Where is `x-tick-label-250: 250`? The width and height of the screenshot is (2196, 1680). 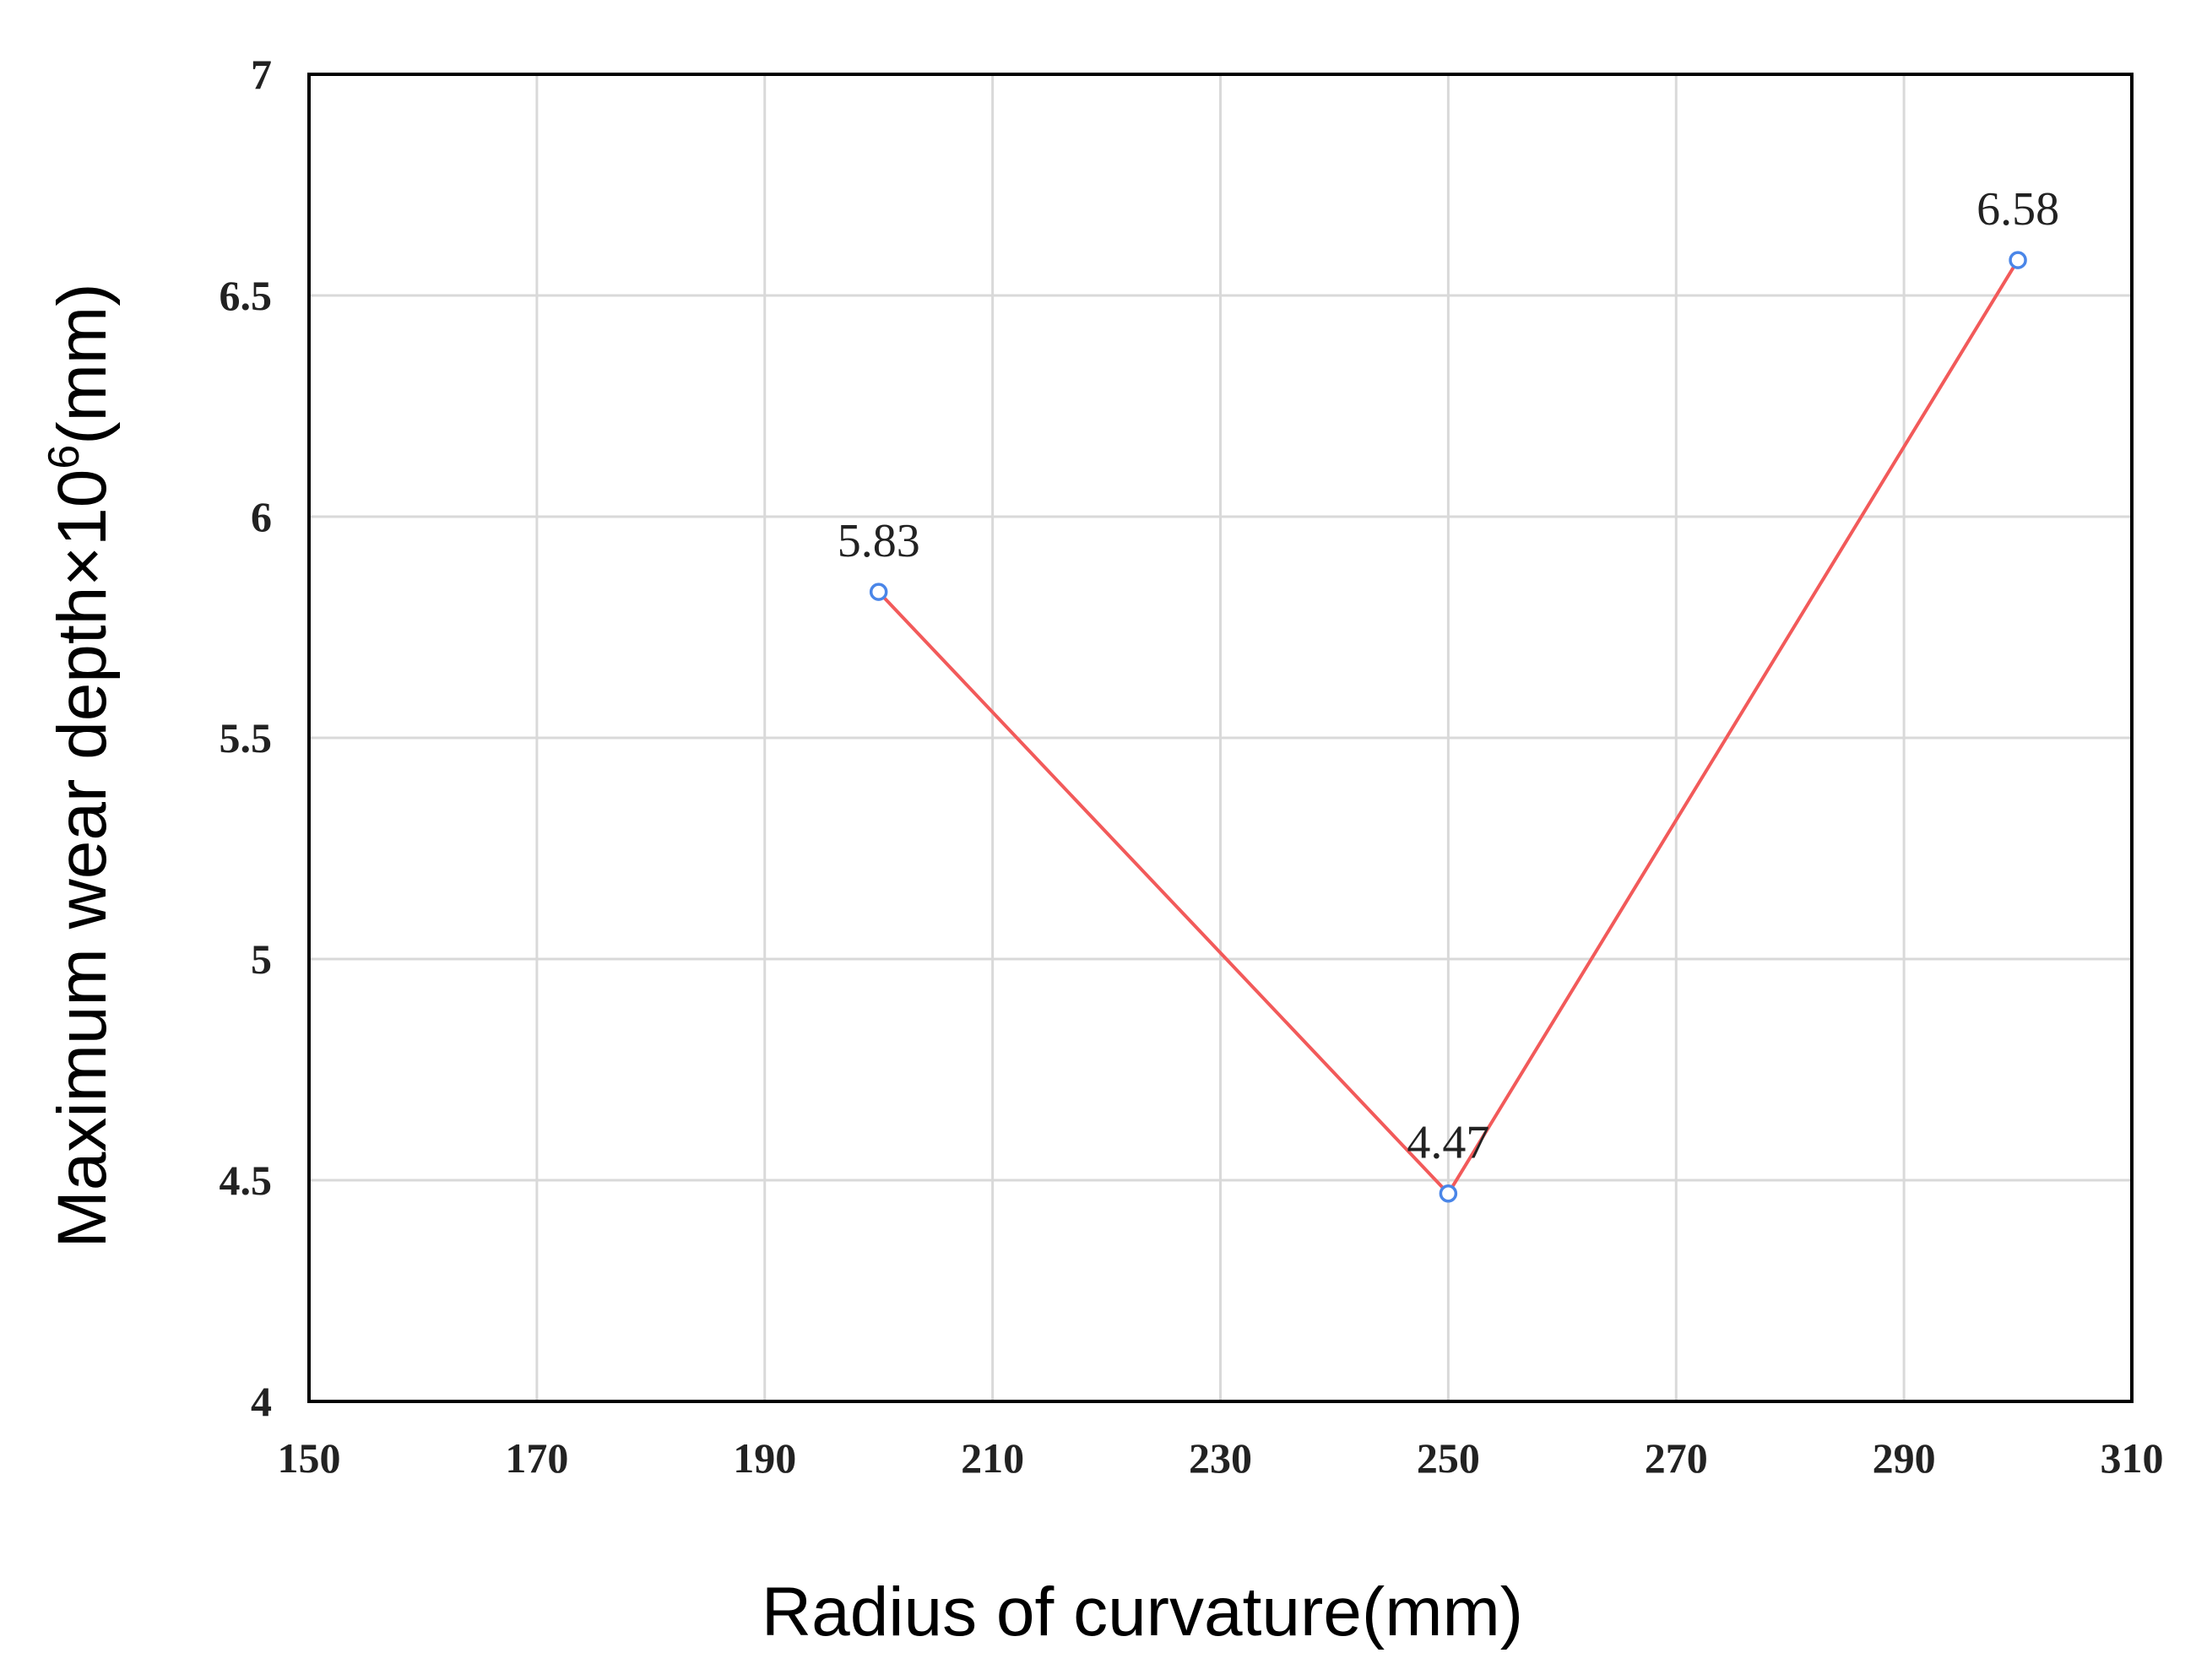
x-tick-label-250: 250 is located at coordinates (1448, 1458).